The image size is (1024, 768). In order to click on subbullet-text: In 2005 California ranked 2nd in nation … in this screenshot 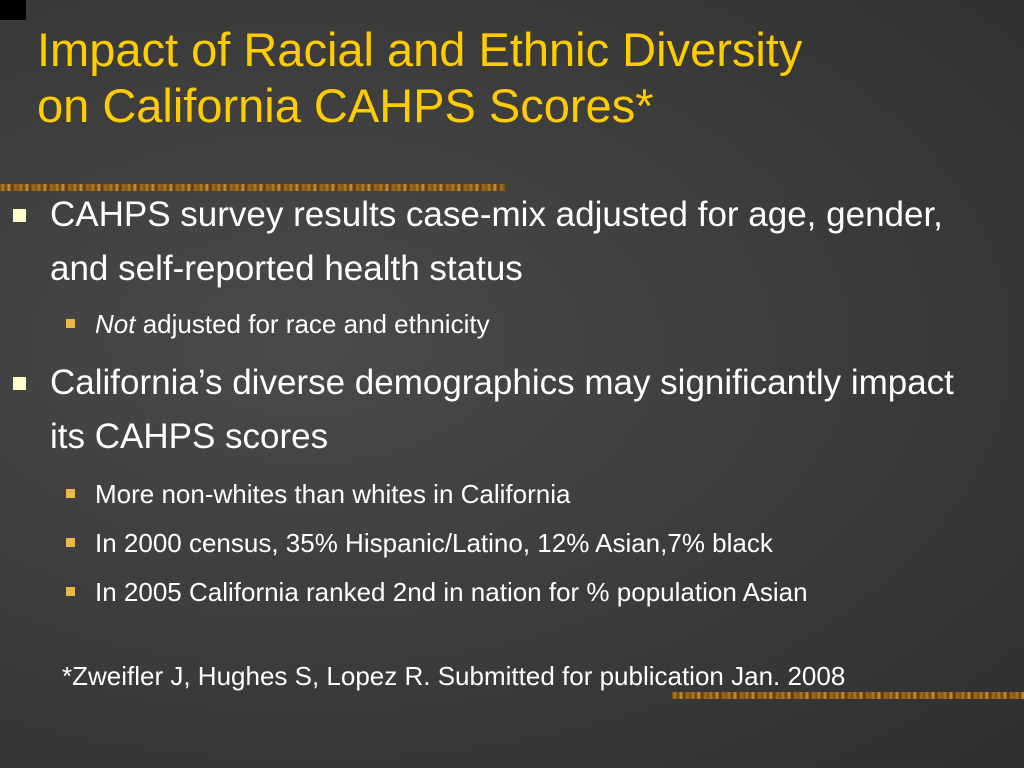, I will do `click(451, 592)`.